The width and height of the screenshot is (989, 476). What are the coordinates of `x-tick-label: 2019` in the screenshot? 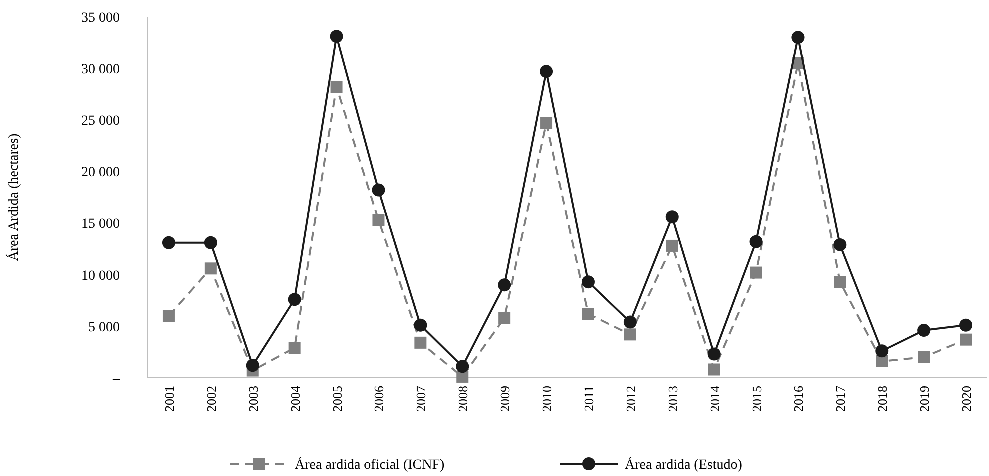 It's located at (924, 399).